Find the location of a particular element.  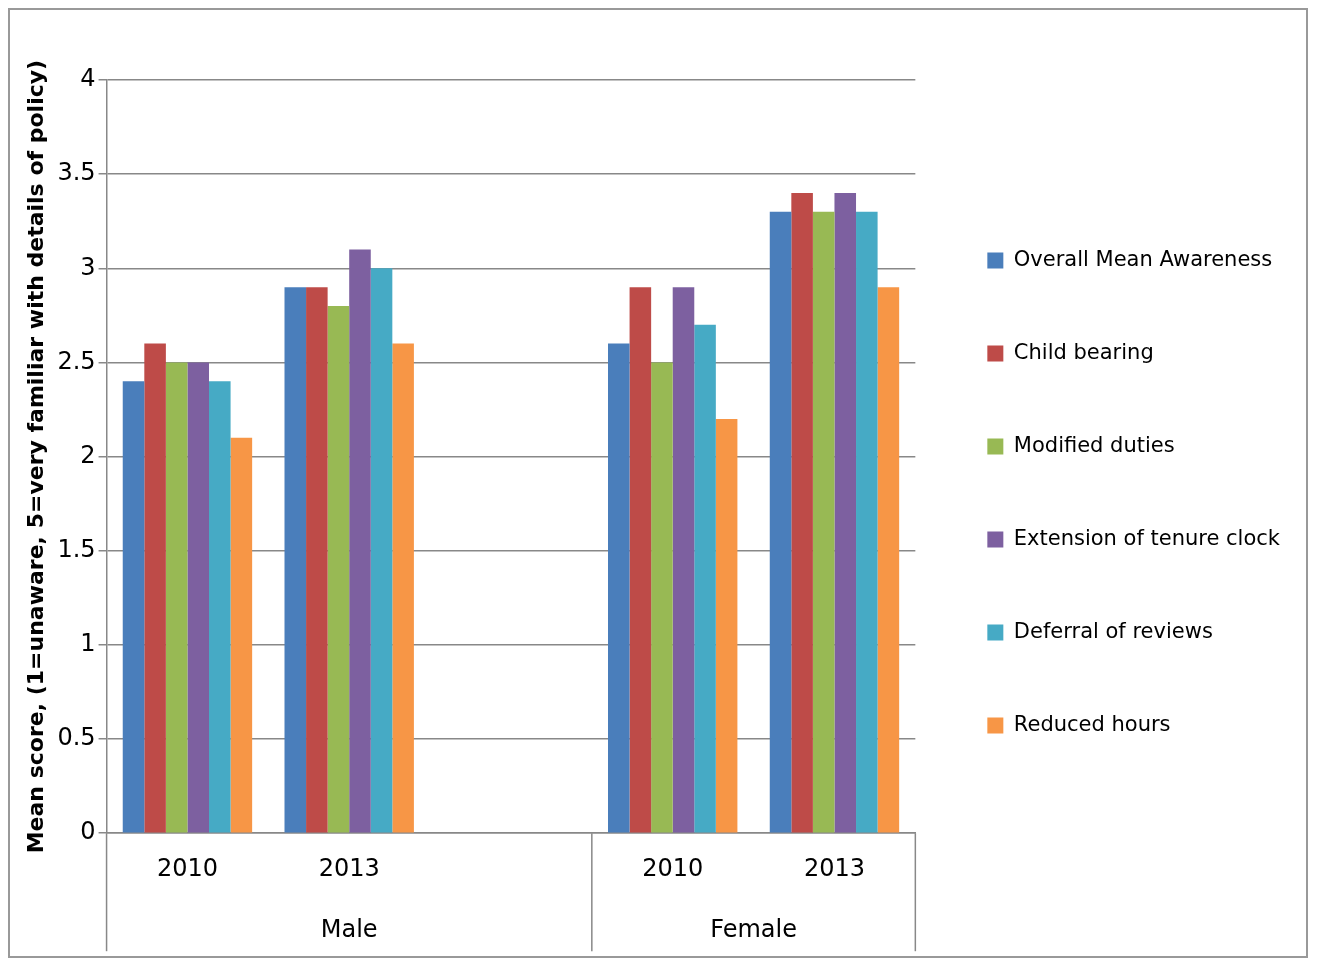

y-tick-label: 1.5 is located at coordinates (76, 548).